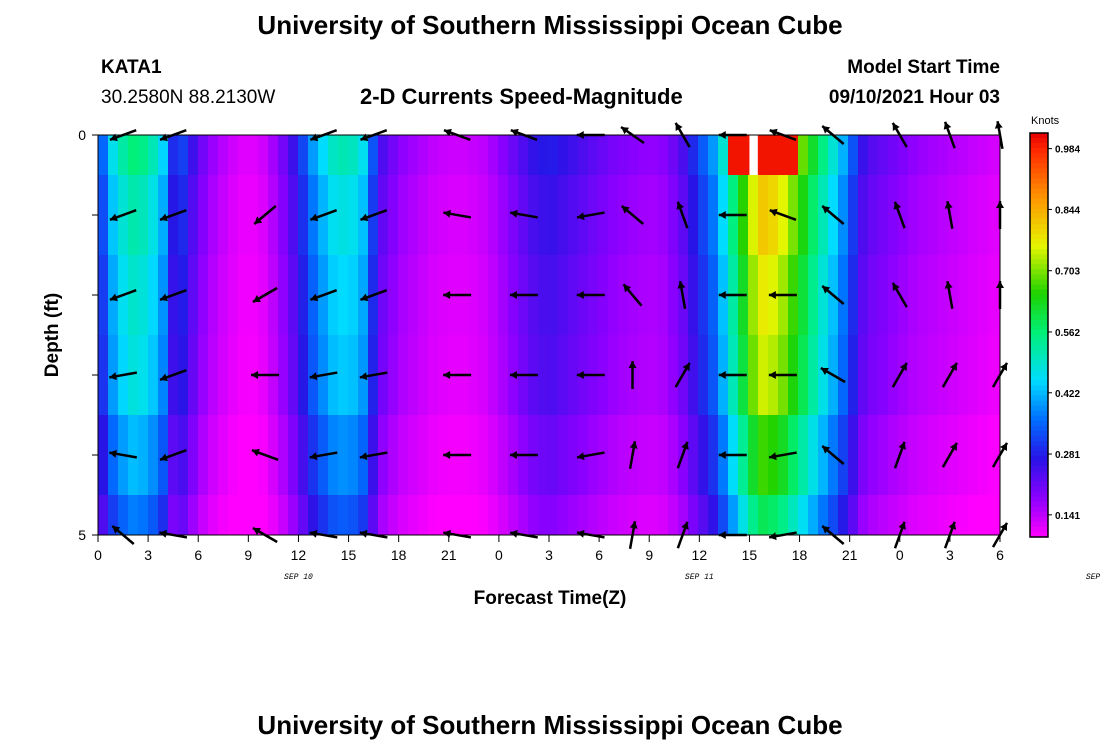  I want to click on x-tick-label: 6, so click(599, 555).